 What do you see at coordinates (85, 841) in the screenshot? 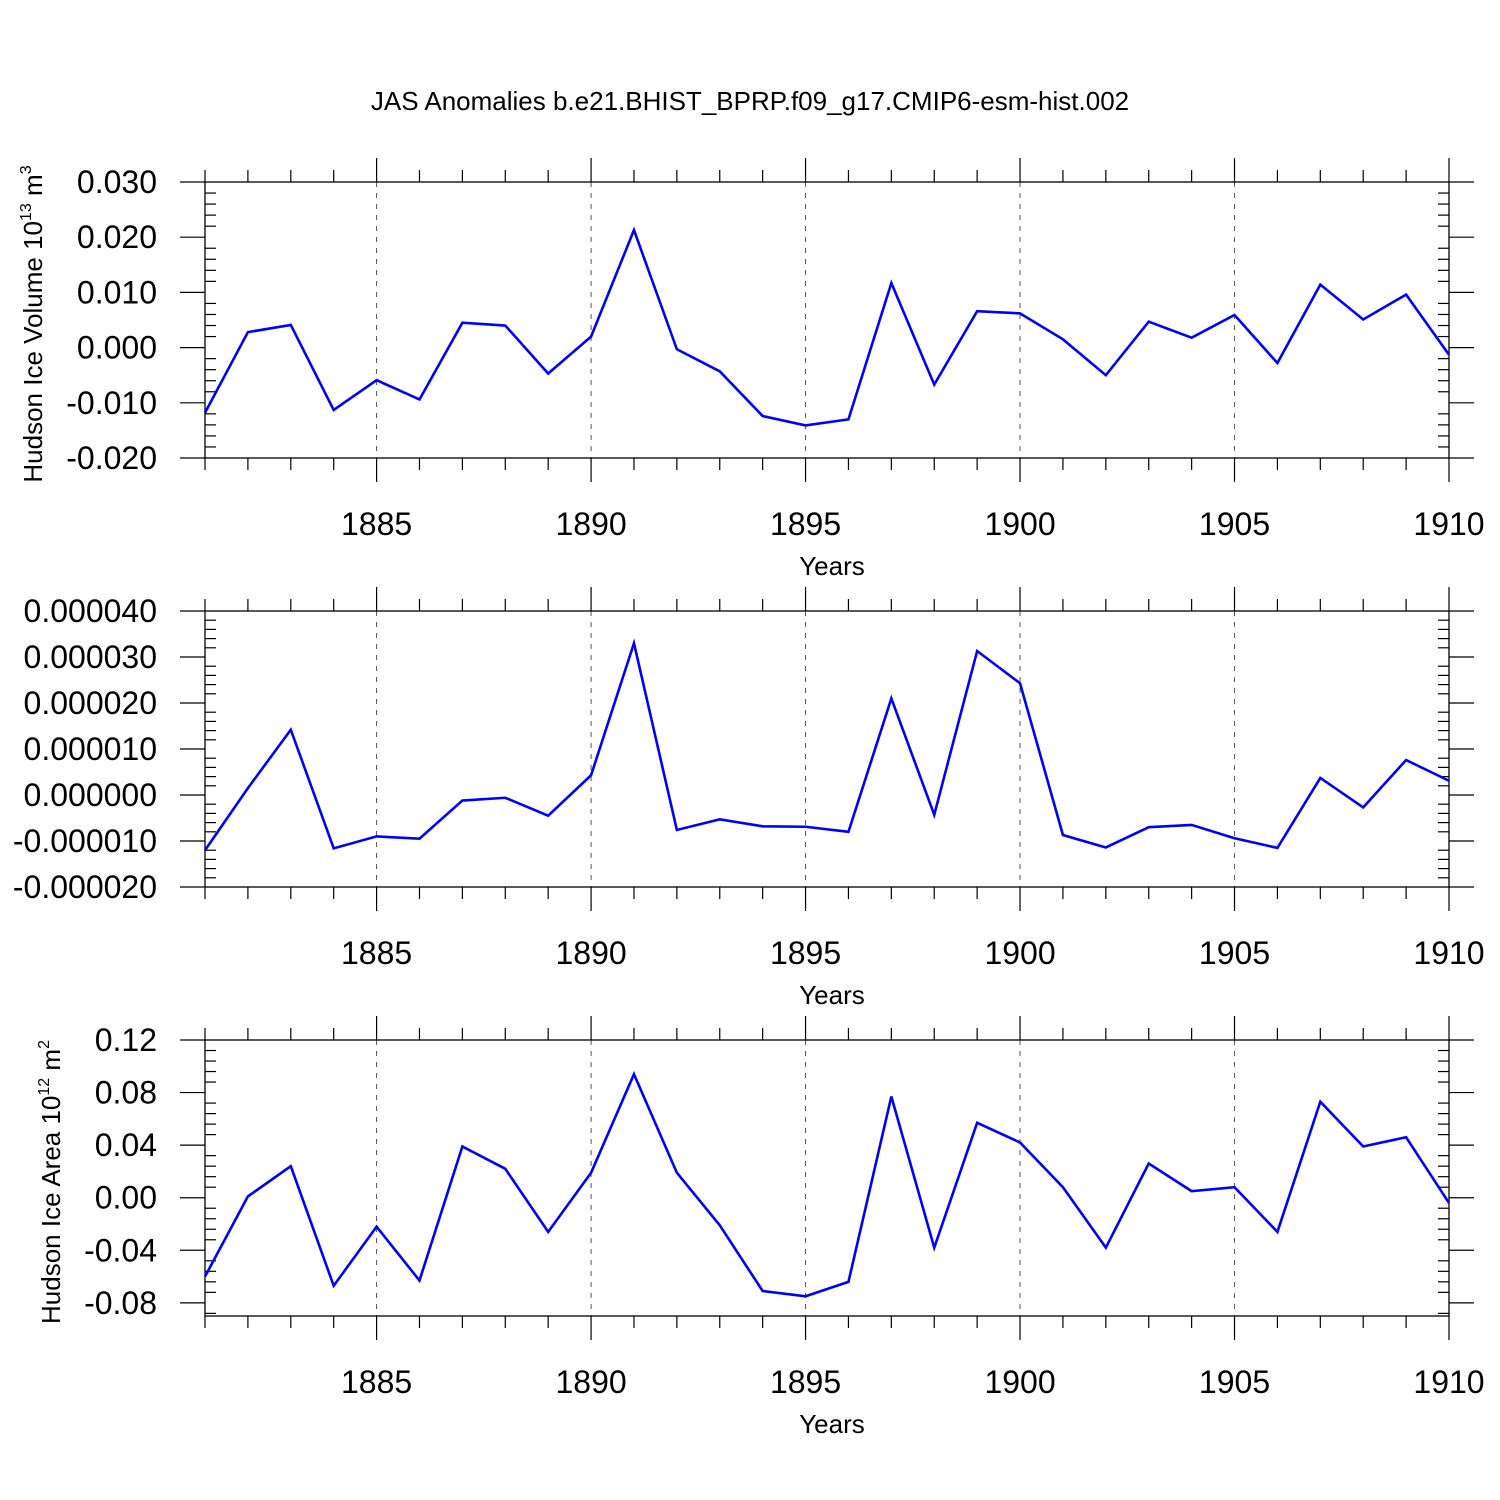
I see `y-tick-label: -0.000010` at bounding box center [85, 841].